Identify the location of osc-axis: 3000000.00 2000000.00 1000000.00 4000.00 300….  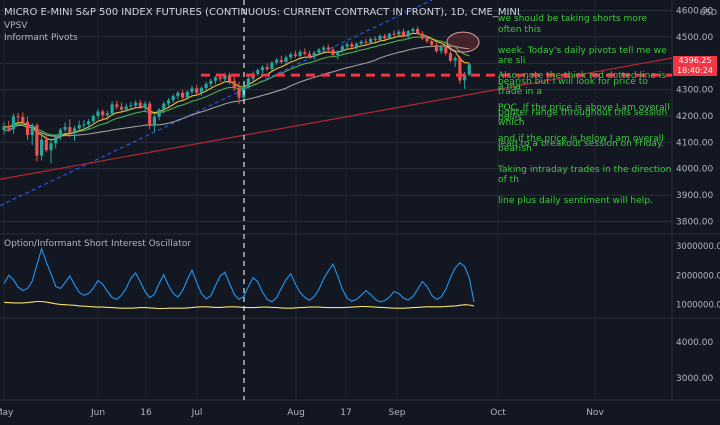
(698, 313).